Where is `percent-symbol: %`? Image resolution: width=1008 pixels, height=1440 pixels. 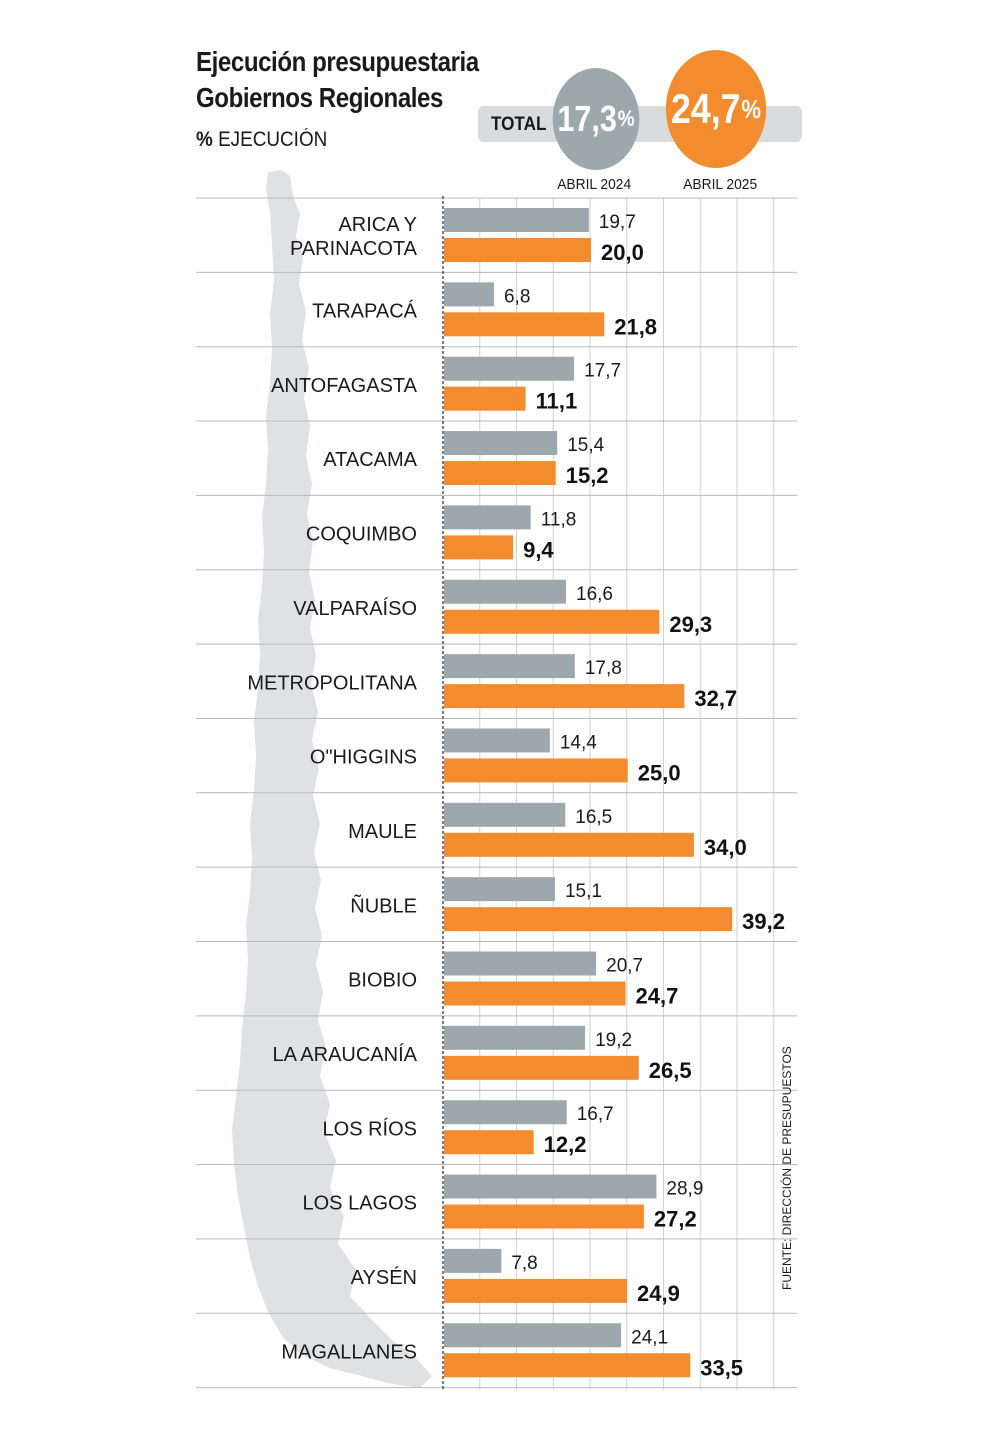
percent-symbol: % is located at coordinates (204, 139).